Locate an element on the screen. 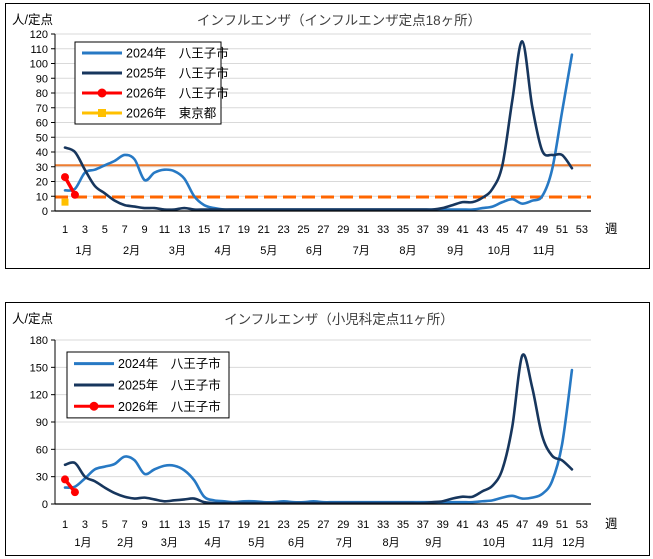 Image resolution: width=653 pixels, height=559 pixels. y-tick-label: 90 is located at coordinates (42, 79).